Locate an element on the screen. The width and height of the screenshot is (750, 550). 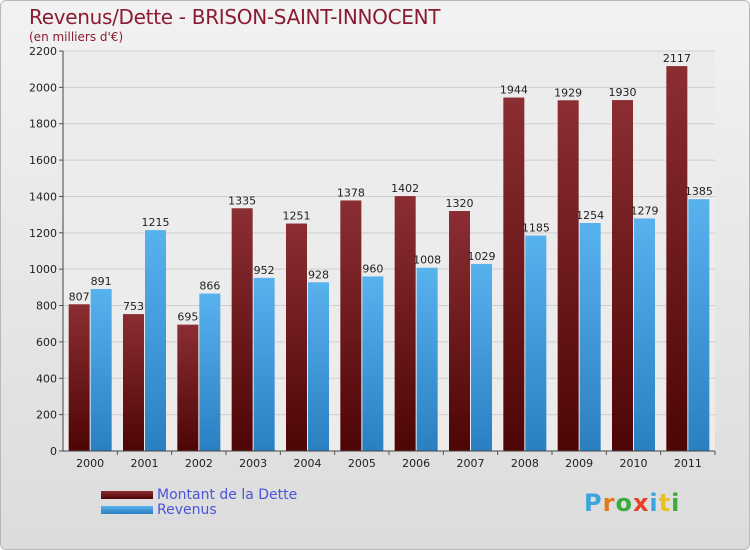
proxiti-logo: Proxiti is located at coordinates (632, 503).